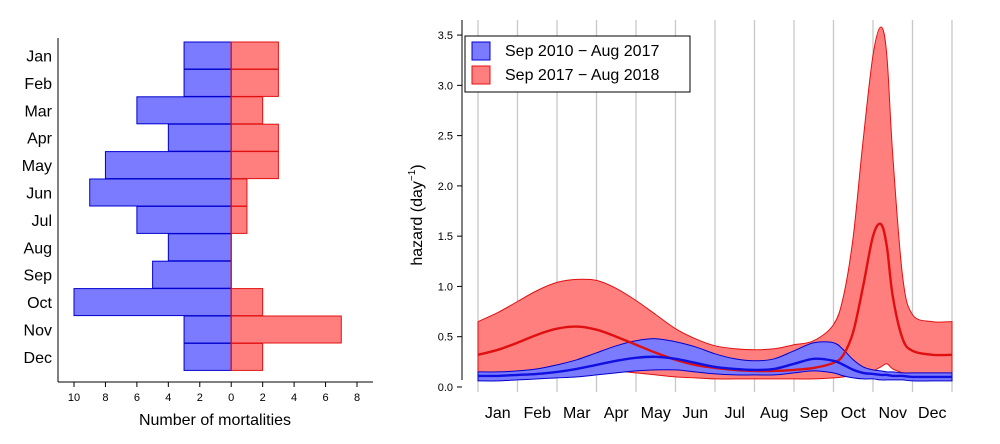 The height and width of the screenshot is (444, 1000). I want to click on mean-hazard-line-2010-2017, so click(714, 367).